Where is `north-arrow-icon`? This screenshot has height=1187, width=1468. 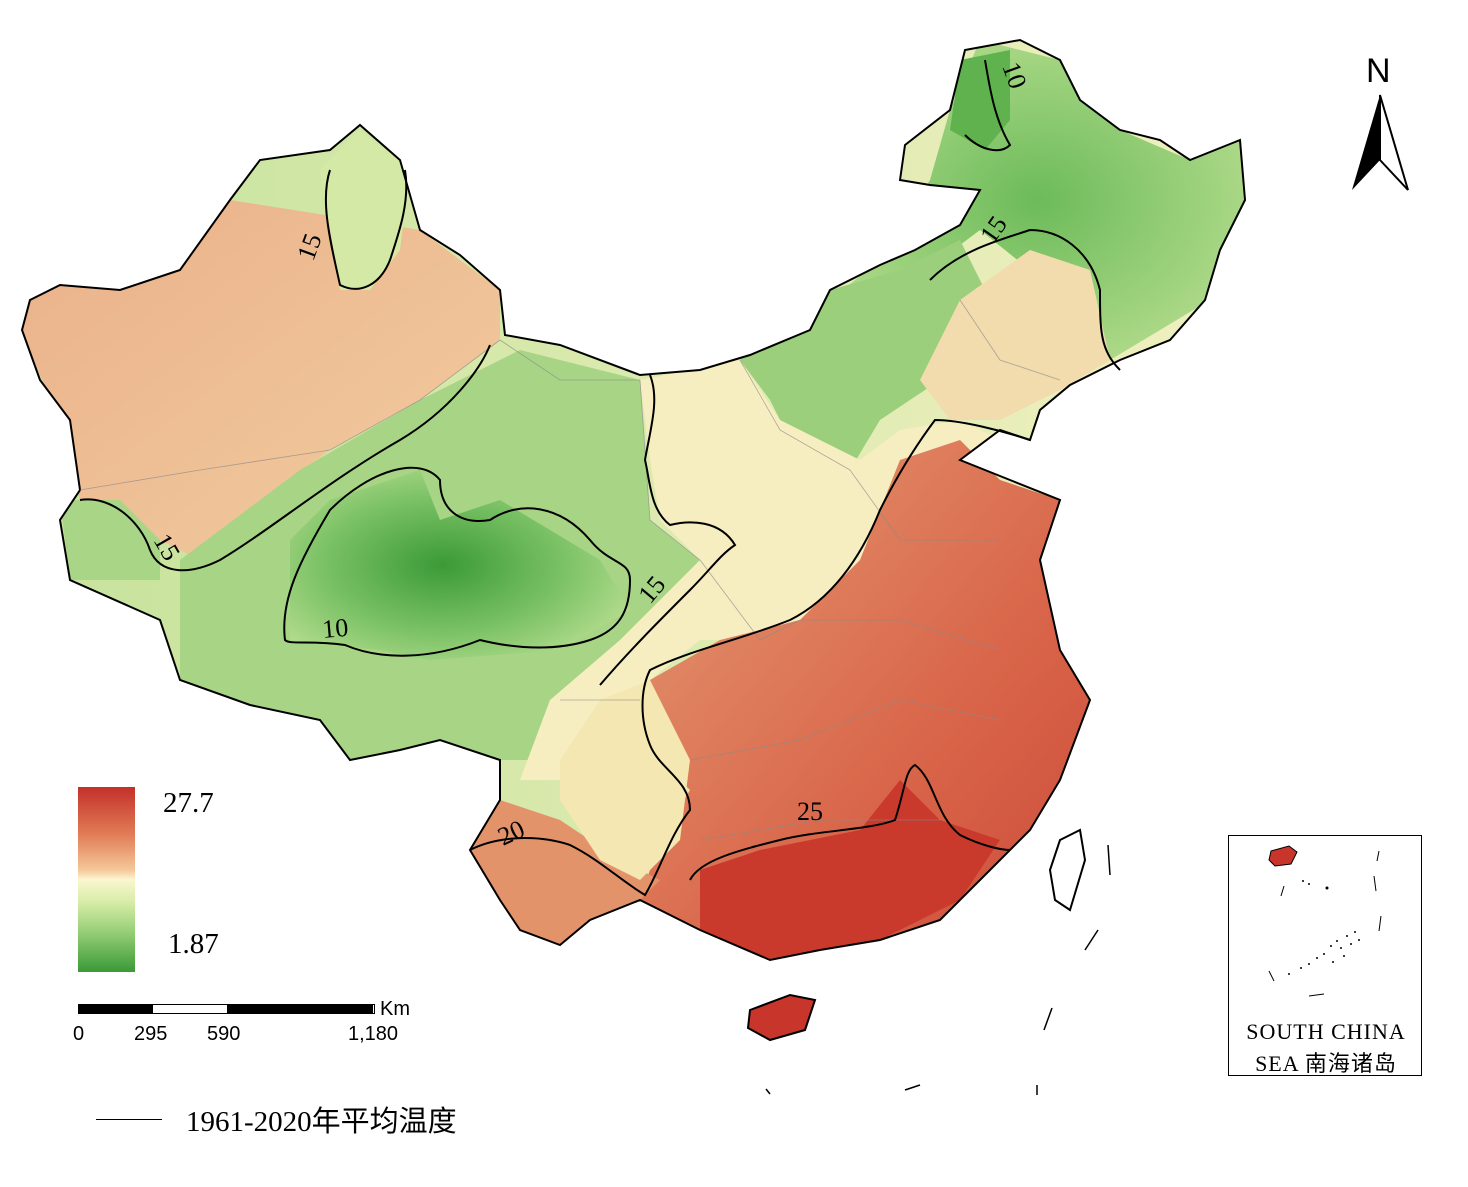
north-arrow-icon is located at coordinates (1380, 142).